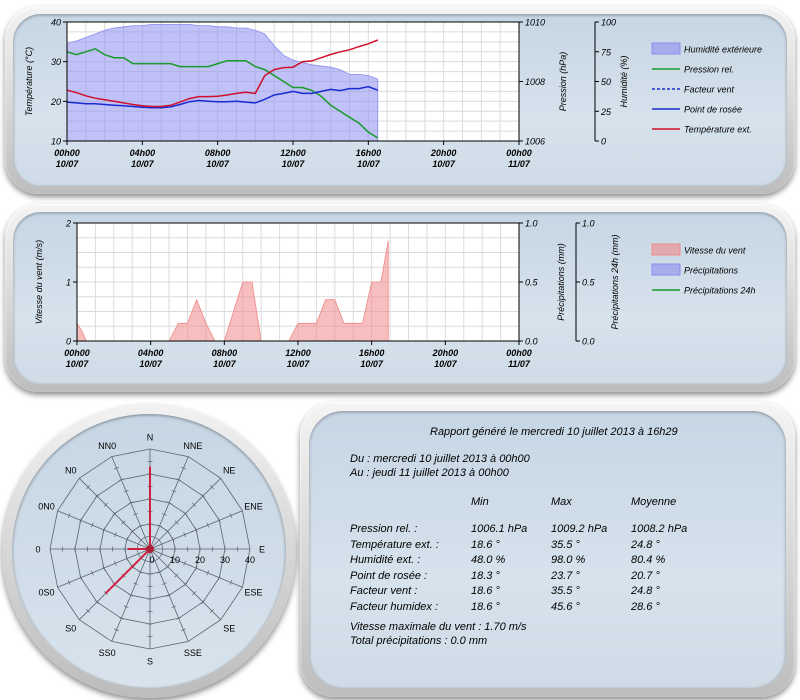 This screenshot has height=700, width=800. What do you see at coordinates (718, 130) in the screenshot?
I see `legend-label: Température ext.` at bounding box center [718, 130].